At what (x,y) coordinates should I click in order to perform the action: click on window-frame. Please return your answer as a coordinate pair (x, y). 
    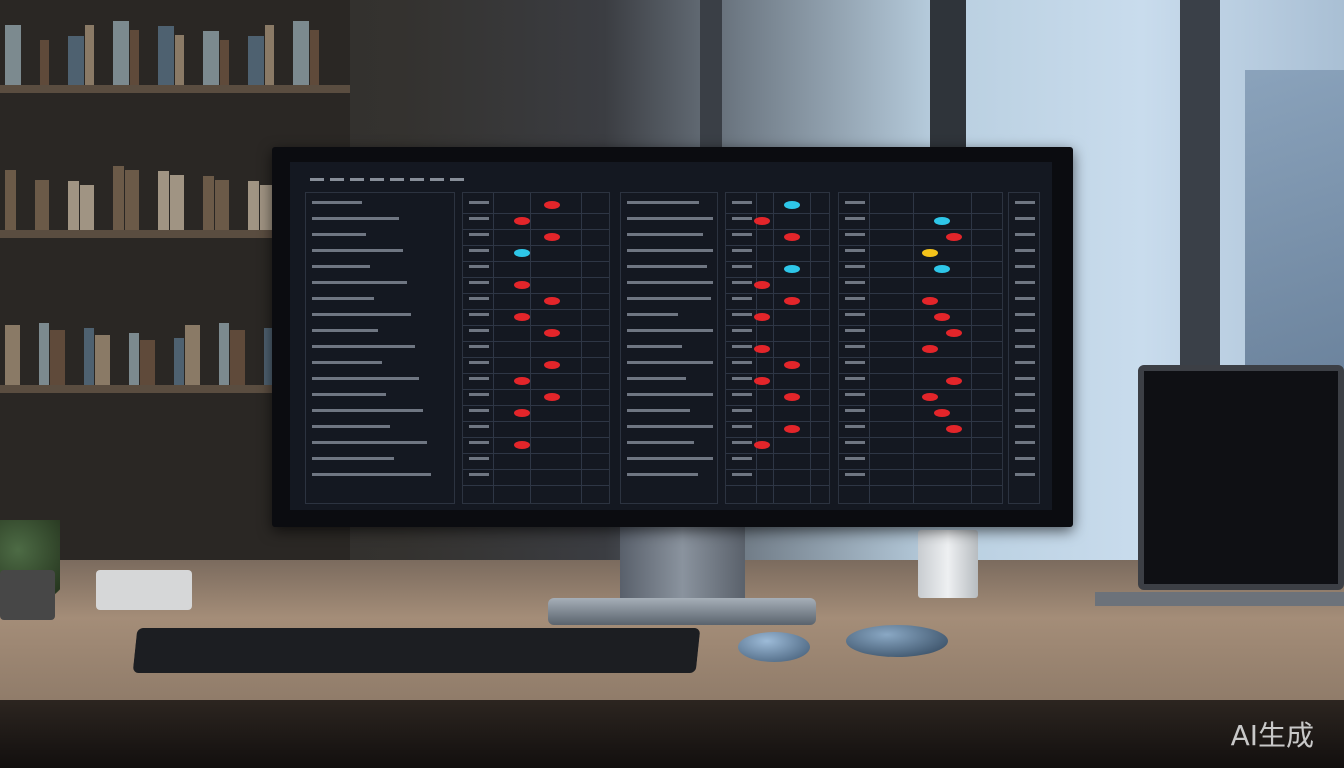
    Looking at the image, I should click on (1200, 190).